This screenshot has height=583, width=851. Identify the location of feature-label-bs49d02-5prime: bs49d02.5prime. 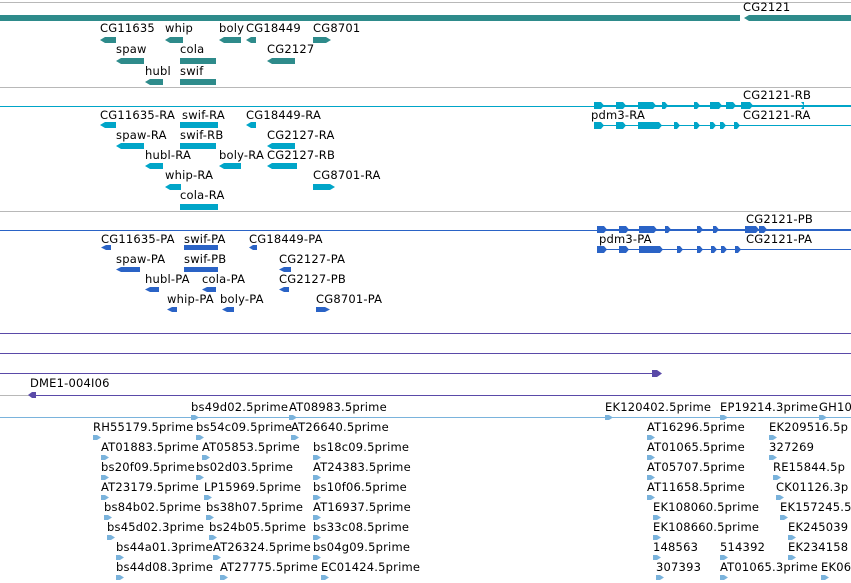
(240, 407).